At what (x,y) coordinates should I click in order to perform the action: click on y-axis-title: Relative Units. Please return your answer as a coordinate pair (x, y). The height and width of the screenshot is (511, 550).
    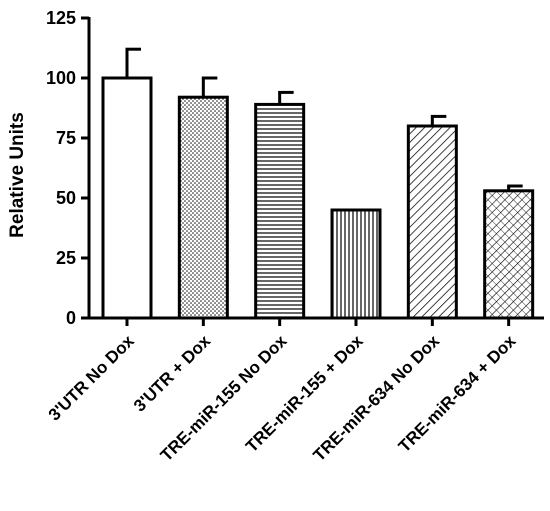
    Looking at the image, I should click on (17, 175).